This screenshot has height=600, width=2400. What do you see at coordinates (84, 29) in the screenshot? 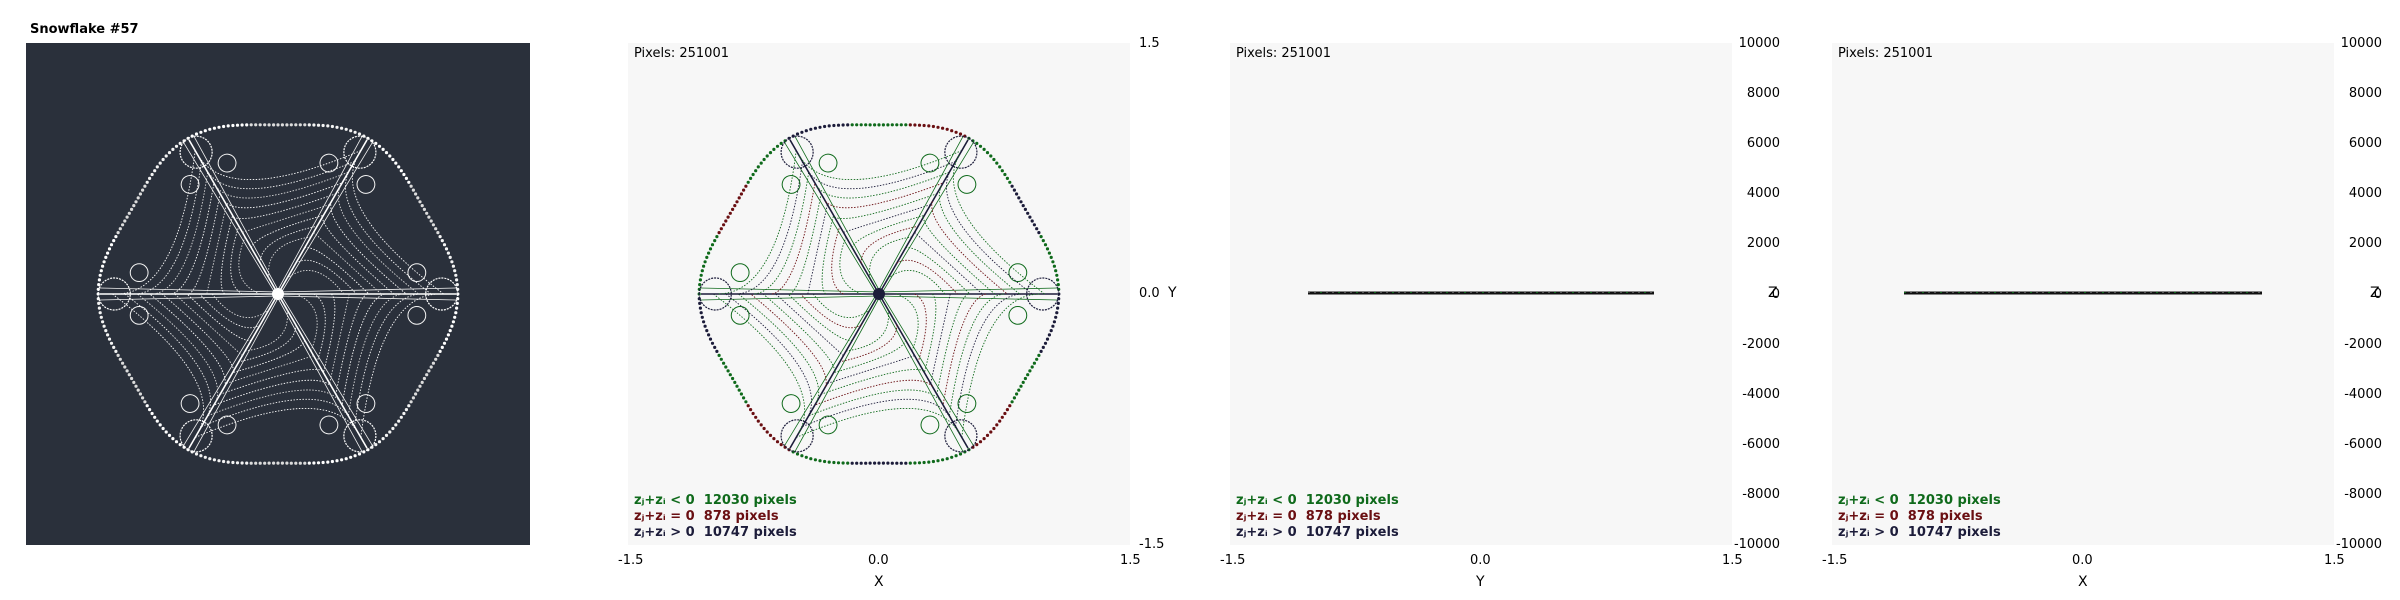
I see `window-title: Snowflake #57` at bounding box center [84, 29].